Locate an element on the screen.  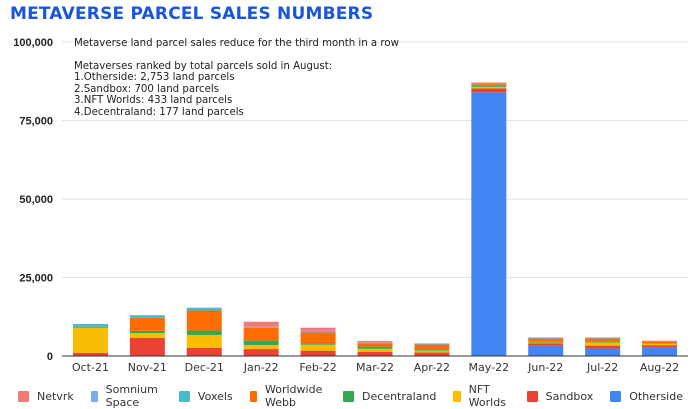
legend-item: NFT Worlds is located at coordinates (481, 396).